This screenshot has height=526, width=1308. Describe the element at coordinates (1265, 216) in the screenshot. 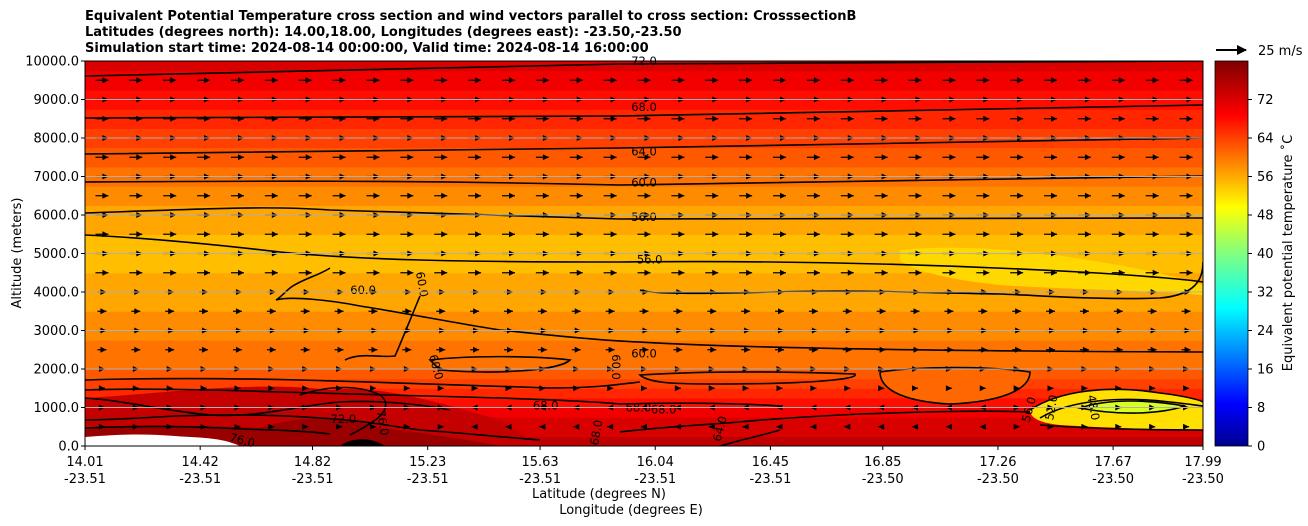

I see `colorbar-tick-label: 48` at that location.